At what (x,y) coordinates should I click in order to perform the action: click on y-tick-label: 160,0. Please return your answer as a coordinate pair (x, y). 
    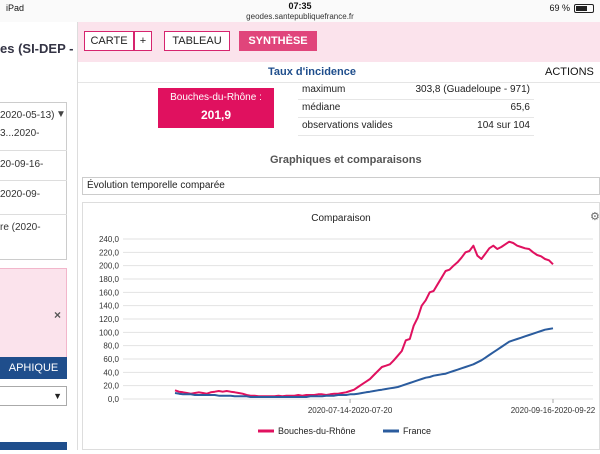
    Looking at the image, I should click on (109, 292).